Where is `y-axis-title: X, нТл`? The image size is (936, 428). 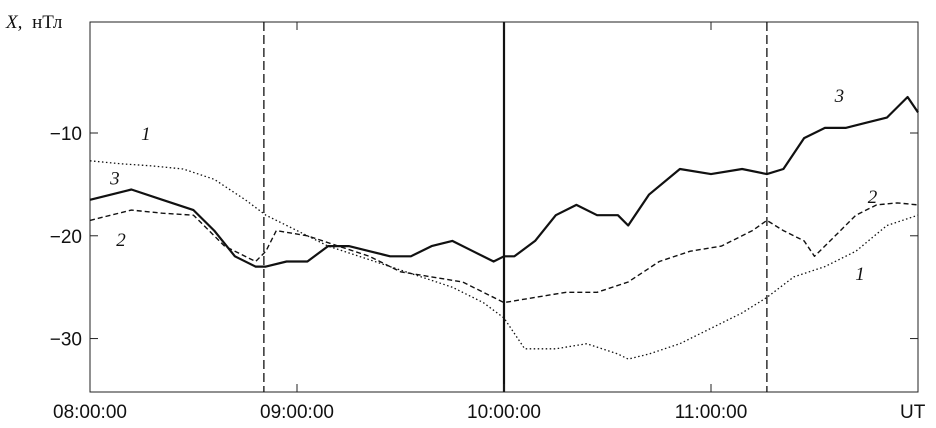
y-axis-title: X, нТл is located at coordinates (34, 22).